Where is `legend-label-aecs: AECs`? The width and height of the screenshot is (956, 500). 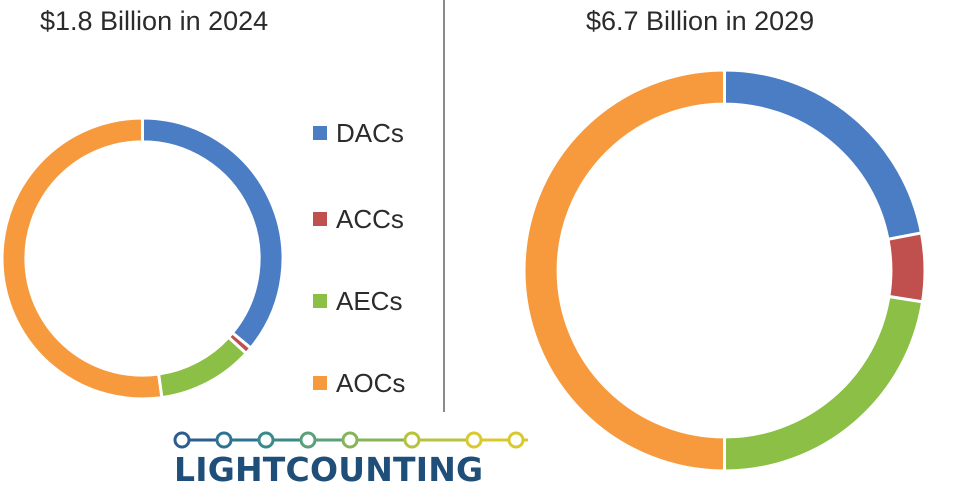 legend-label-aecs: AECs is located at coordinates (369, 300).